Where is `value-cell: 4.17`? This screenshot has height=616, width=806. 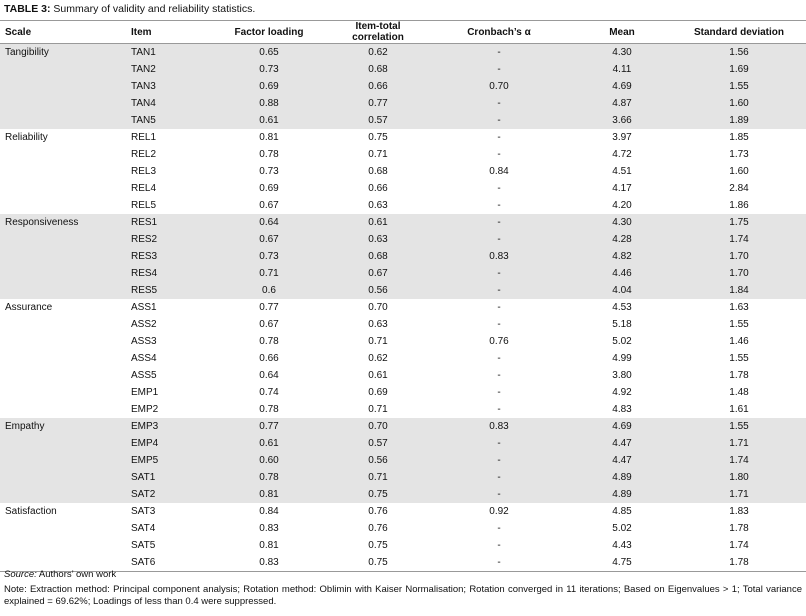
value-cell: 4.17 is located at coordinates (622, 188).